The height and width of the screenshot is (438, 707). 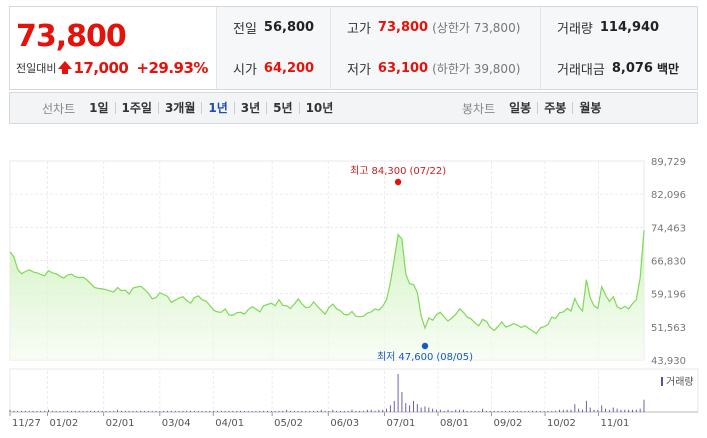 What do you see at coordinates (668, 262) in the screenshot?
I see `y-tick-label: 66,830` at bounding box center [668, 262].